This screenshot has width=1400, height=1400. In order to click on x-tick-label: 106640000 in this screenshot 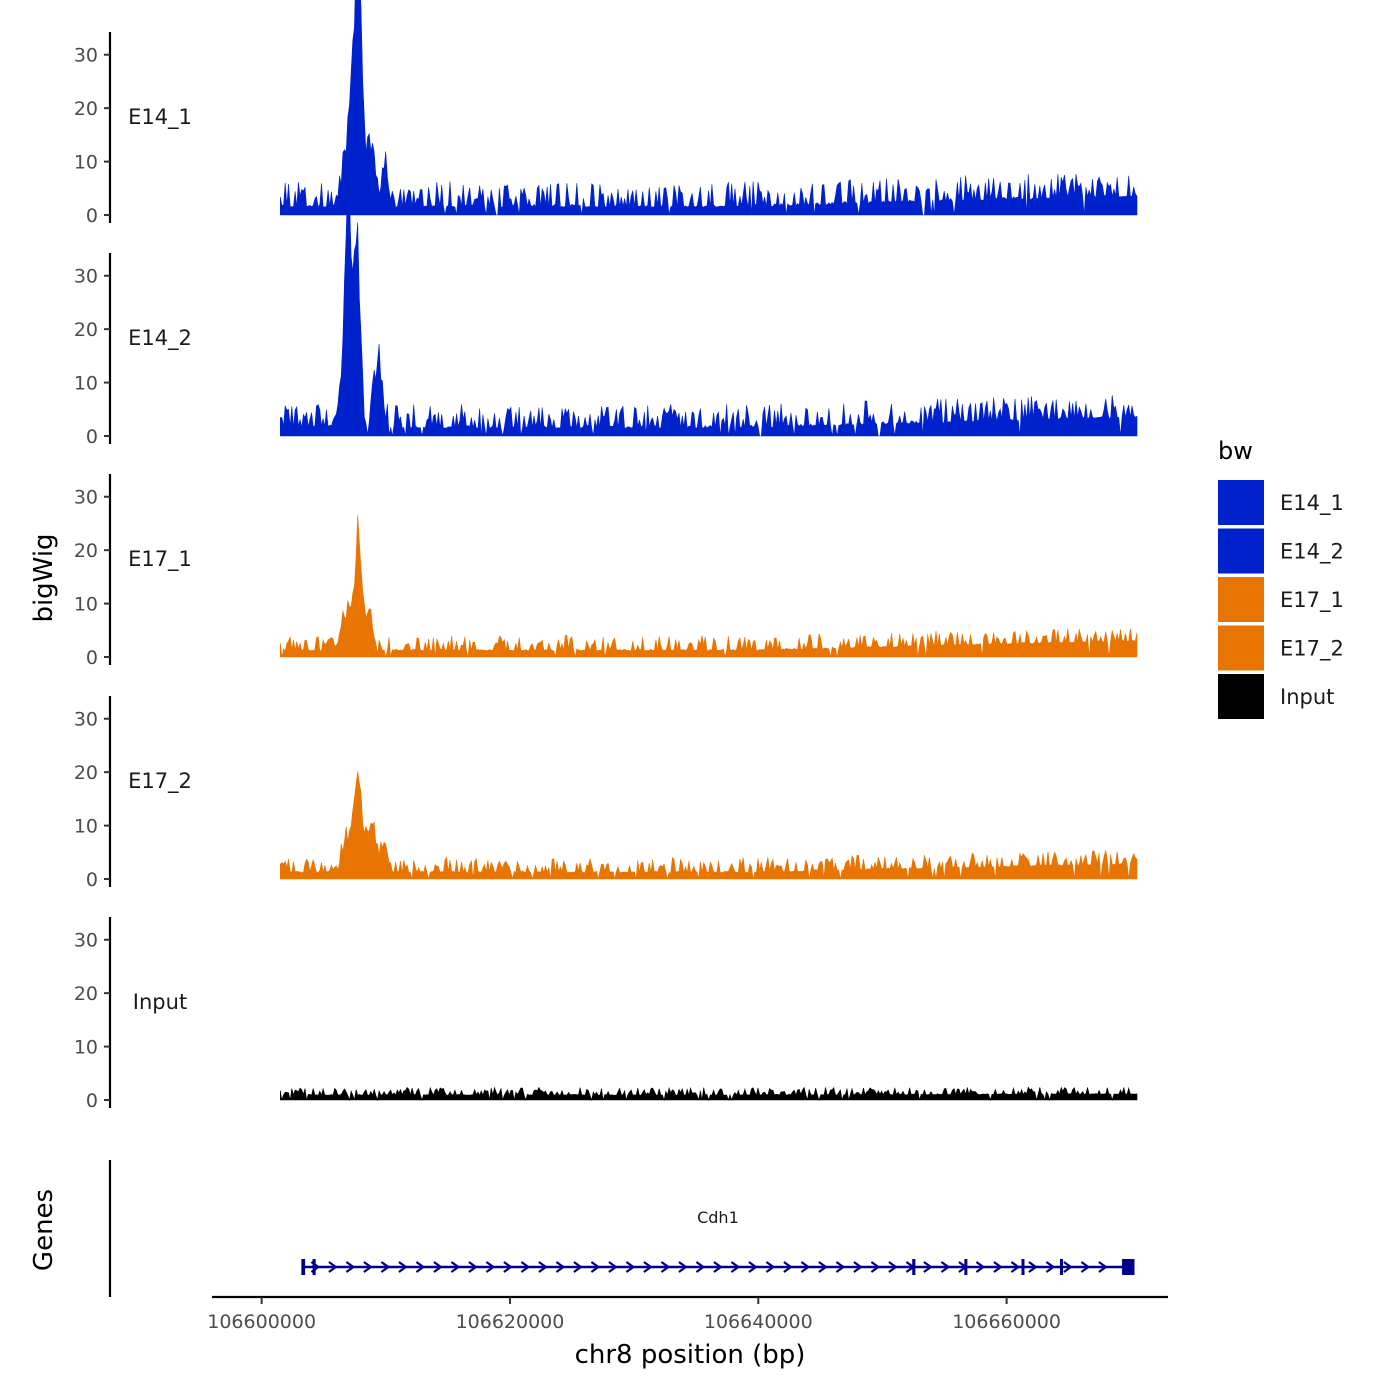, I will do `click(758, 1322)`.